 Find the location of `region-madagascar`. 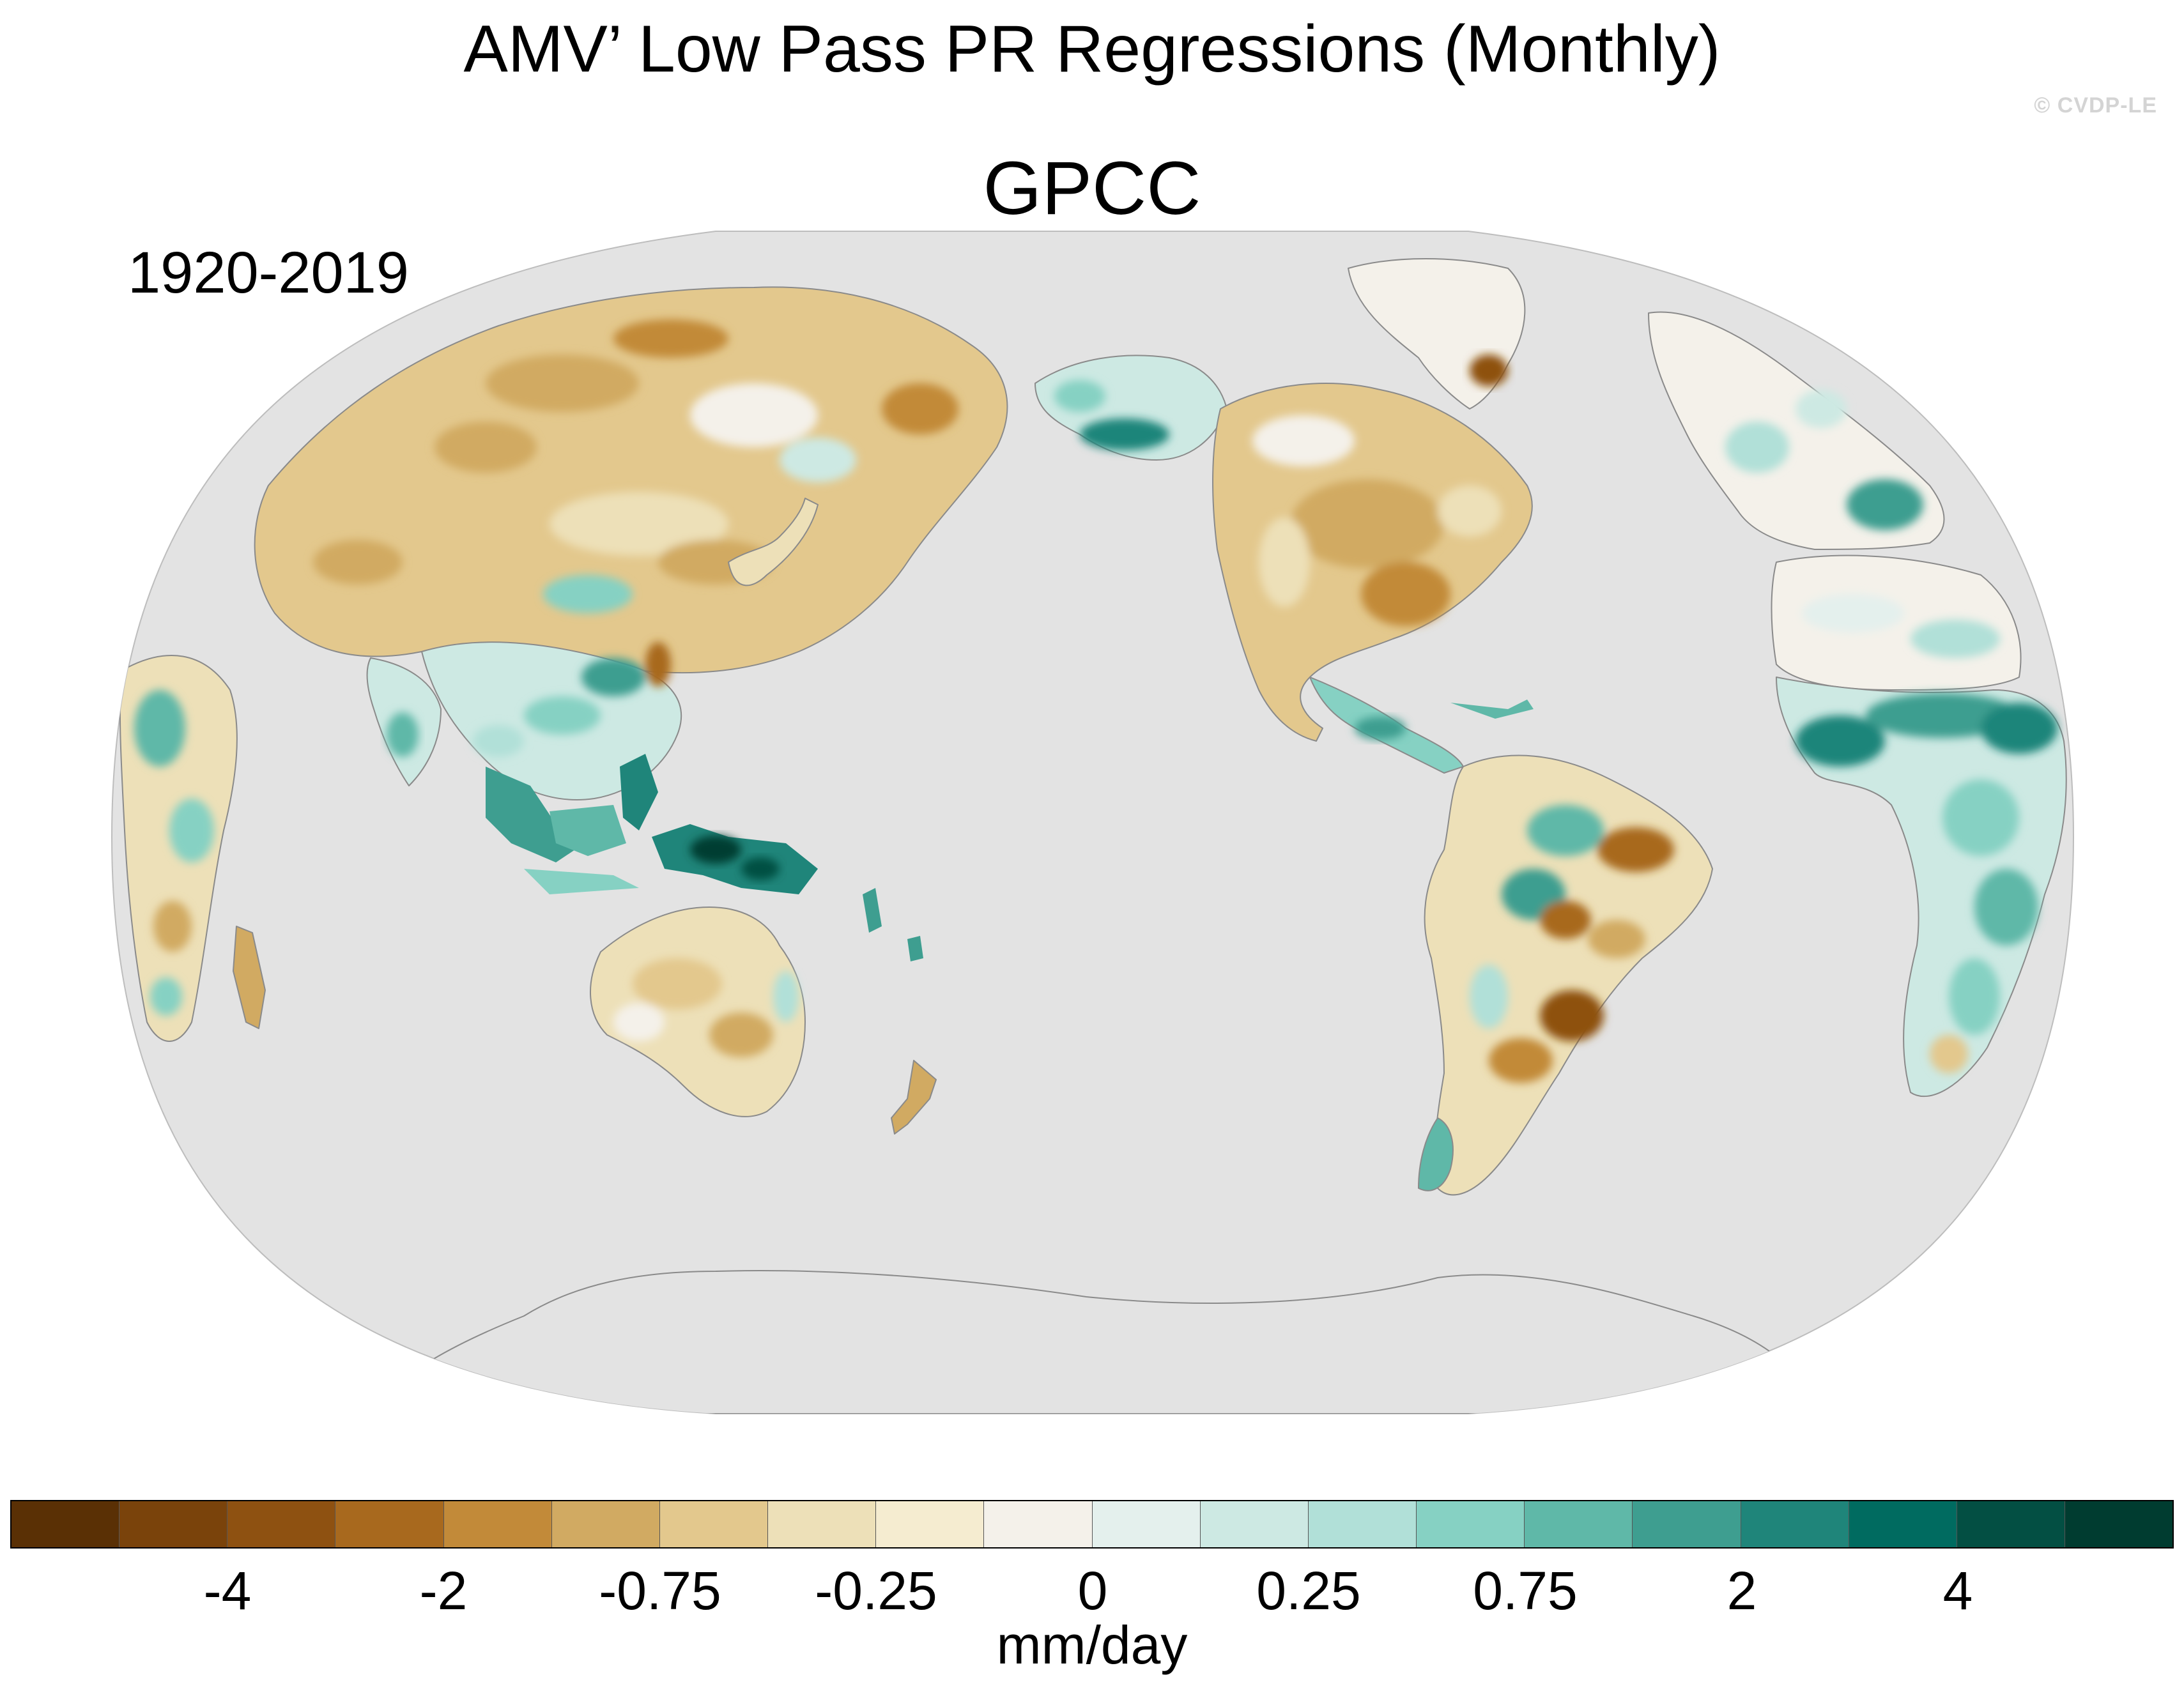

region-madagascar is located at coordinates (249, 977).